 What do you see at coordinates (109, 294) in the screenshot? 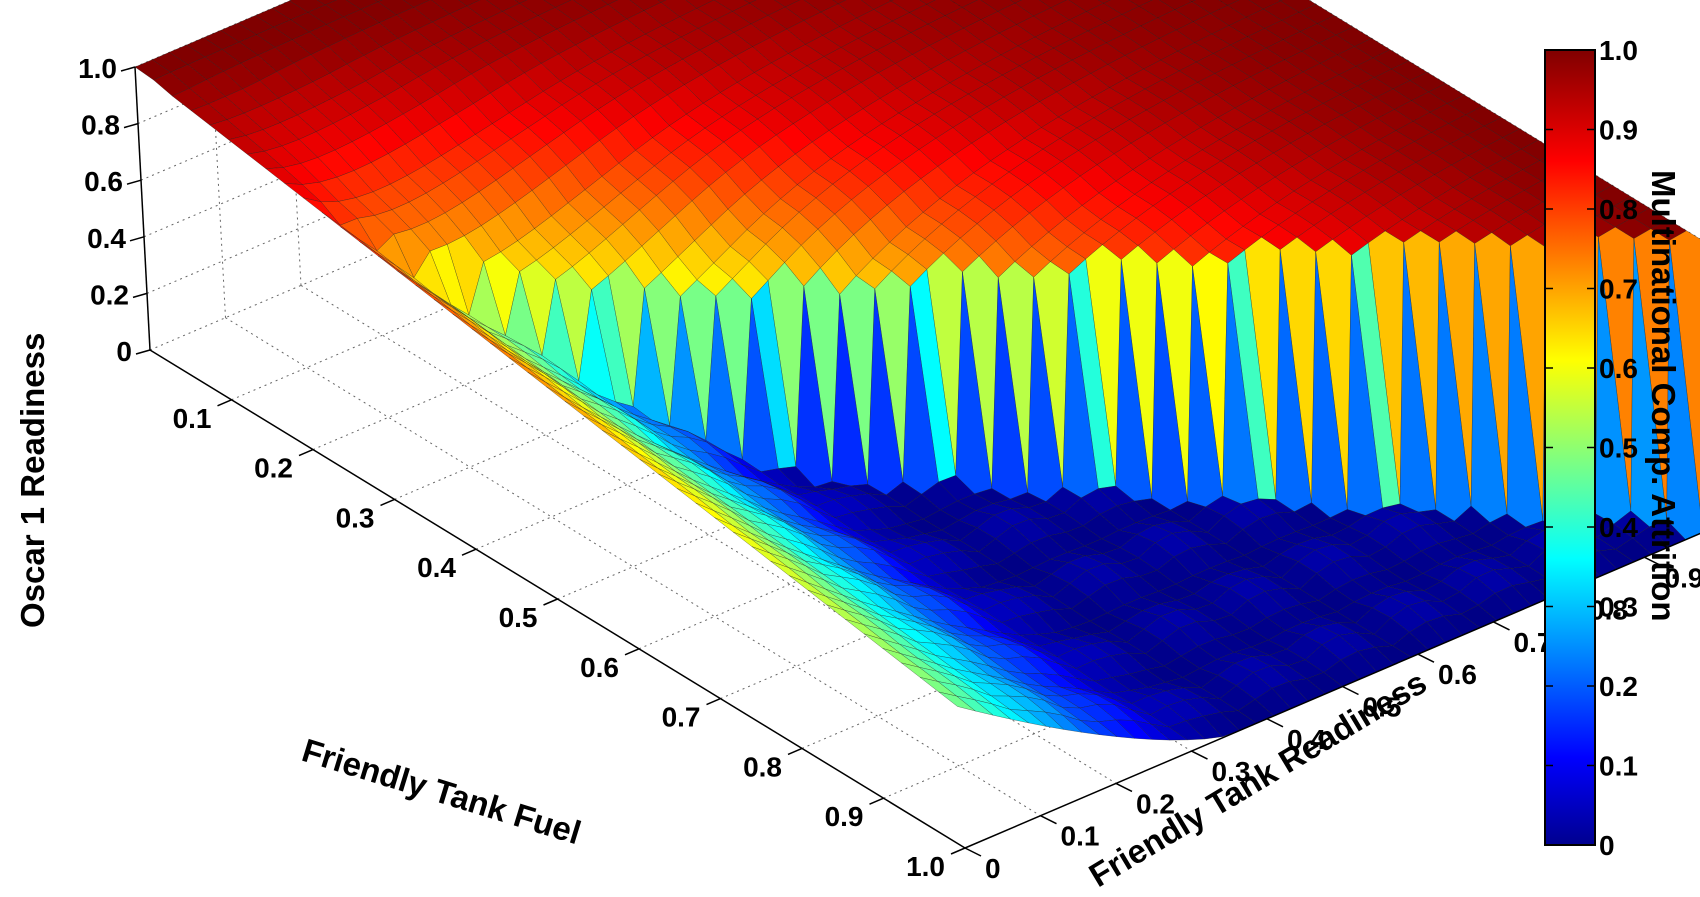
I see `z-tick-label: 0.2` at bounding box center [109, 294].